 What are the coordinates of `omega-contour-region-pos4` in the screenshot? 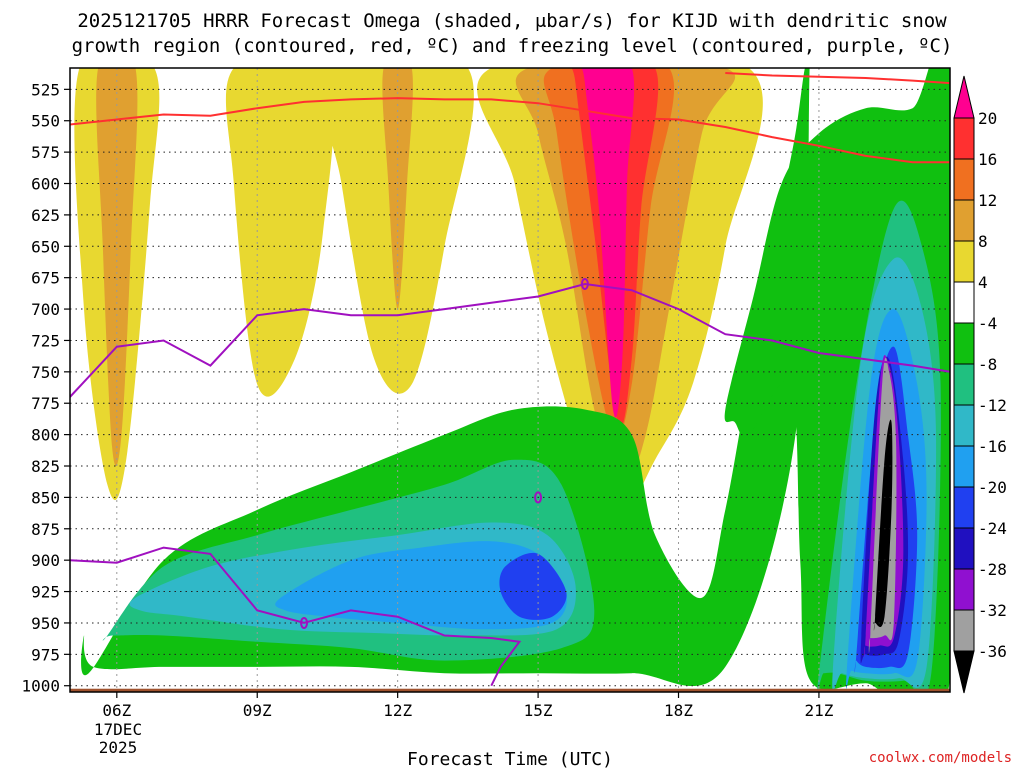 It's located at (279, 232).